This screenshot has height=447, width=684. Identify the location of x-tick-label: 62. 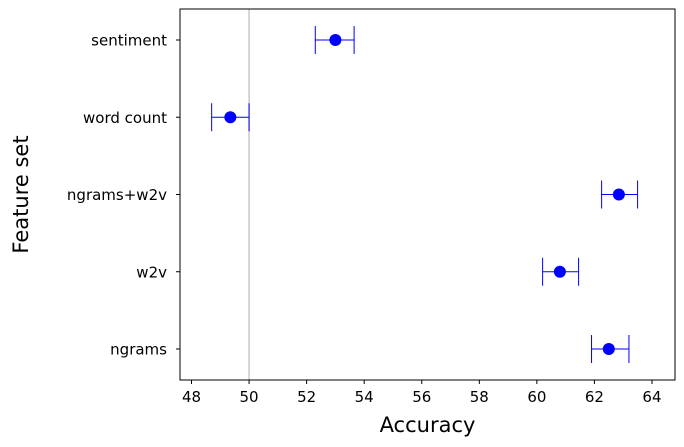
(594, 397).